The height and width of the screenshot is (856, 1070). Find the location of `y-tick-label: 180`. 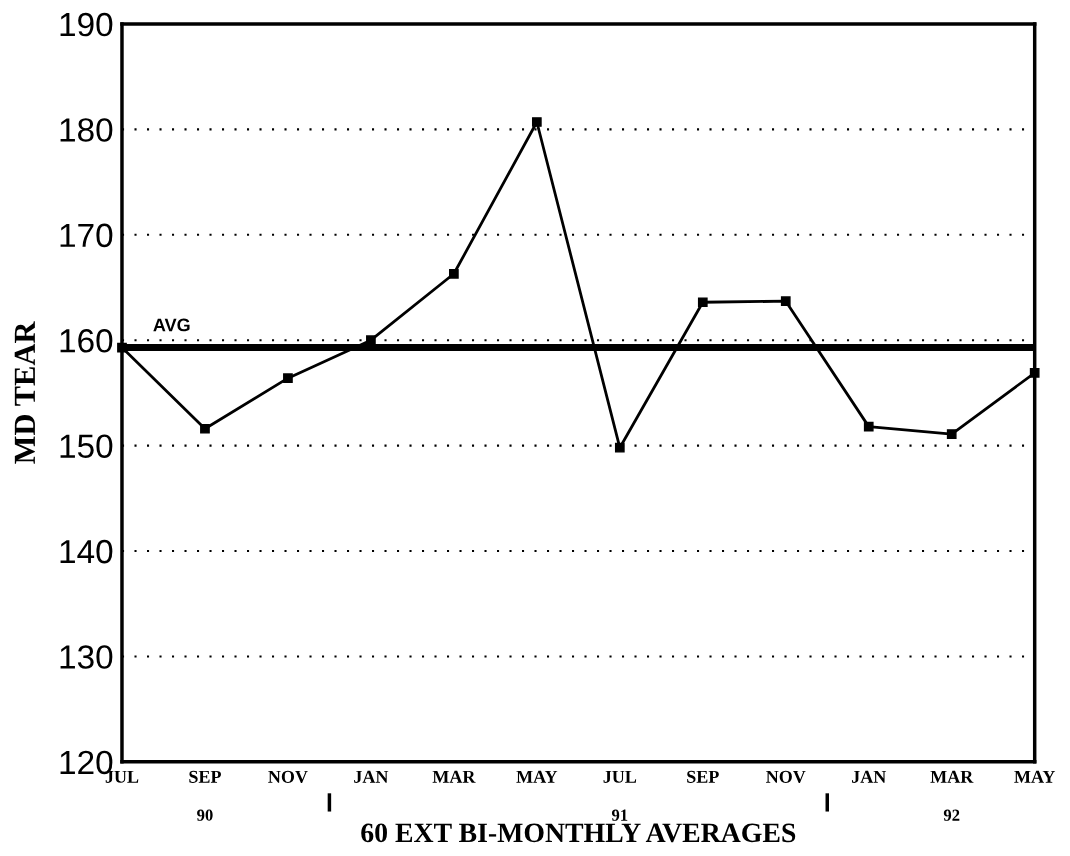

y-tick-label: 180 is located at coordinates (86, 130).